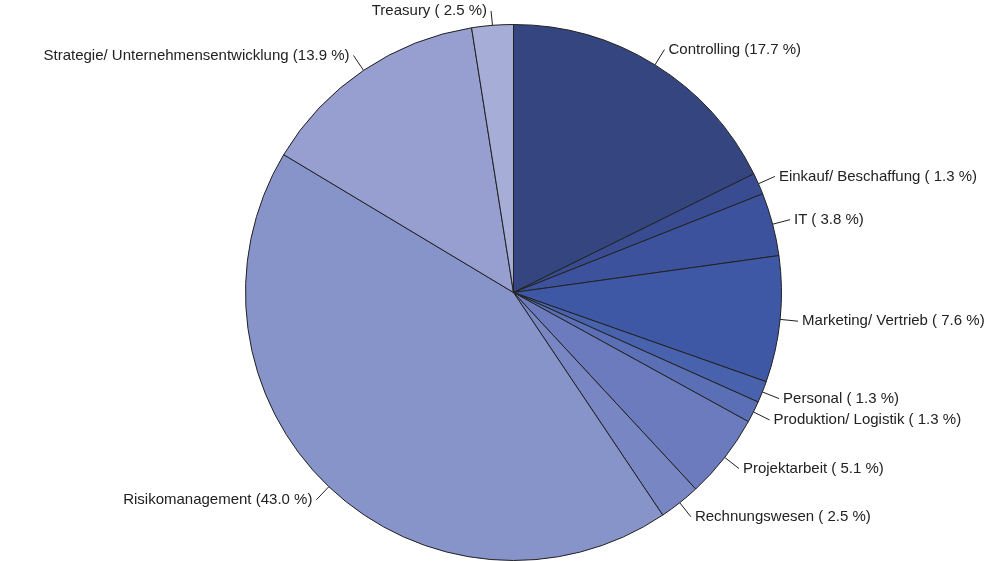 This screenshot has height=561, width=1008. What do you see at coordinates (867, 419) in the screenshot?
I see `slice-label: Produktion/ Logistik ( 1.3 %)` at bounding box center [867, 419].